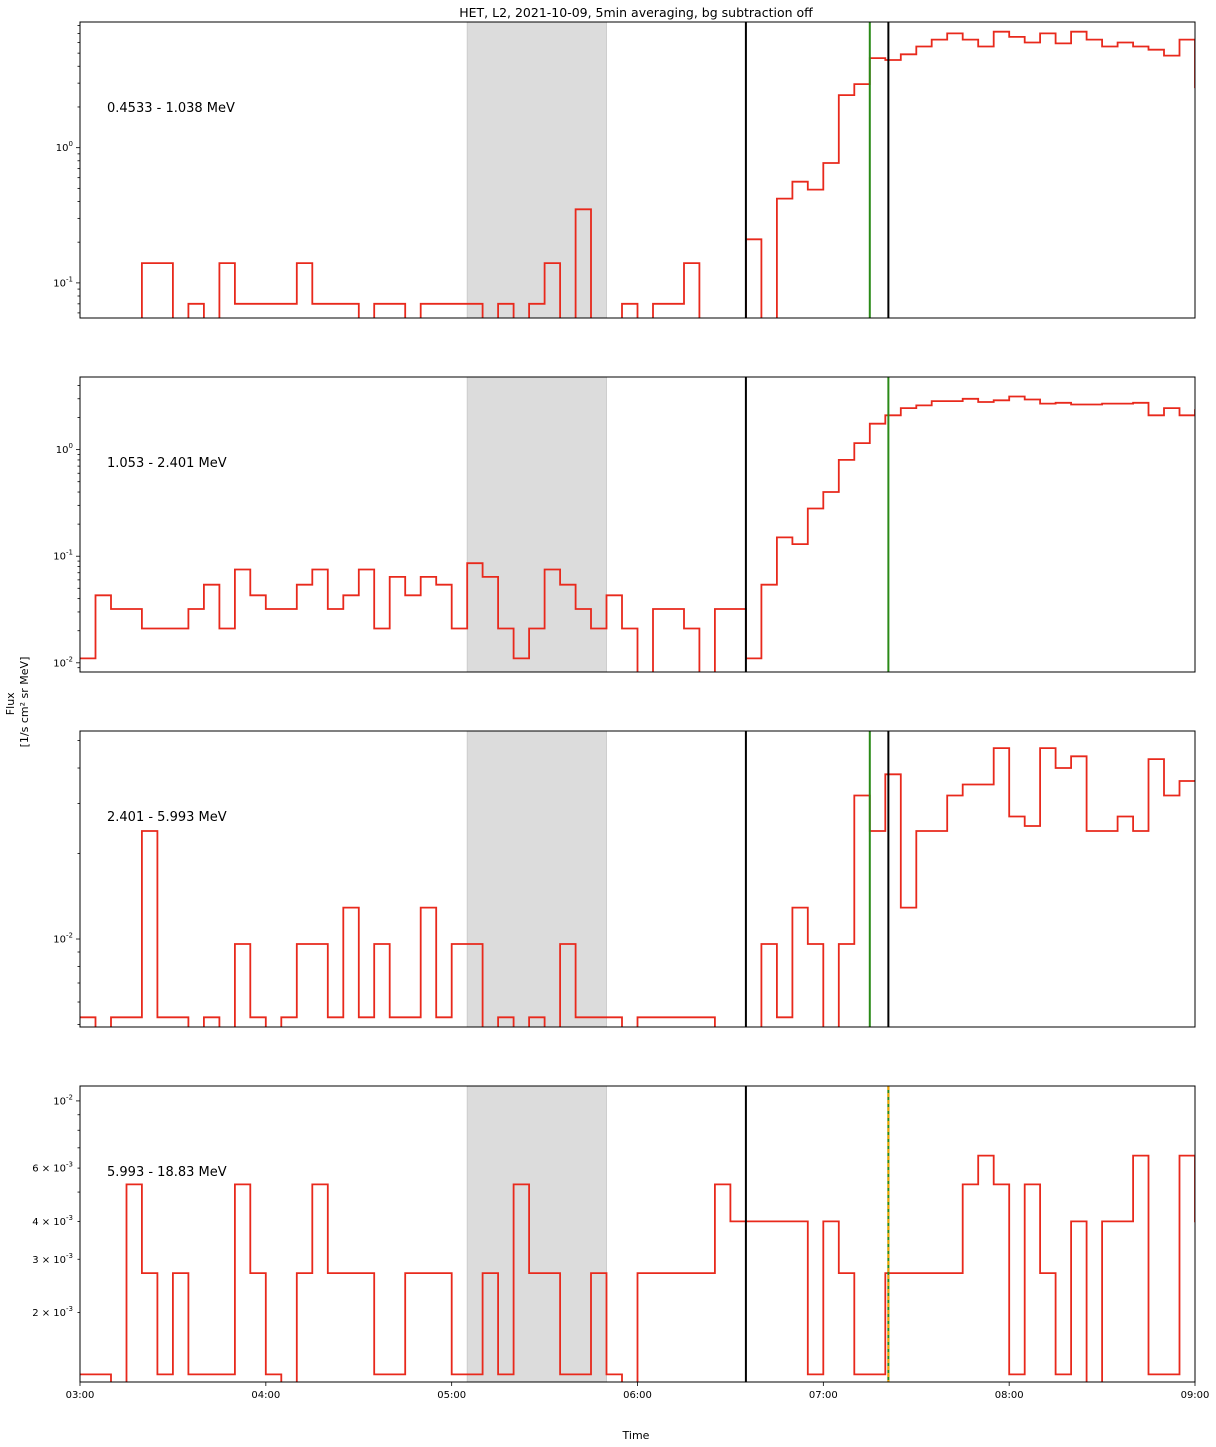  I want to click on y-tick-label: 4 × 10⁻³, so click(52, 1221).